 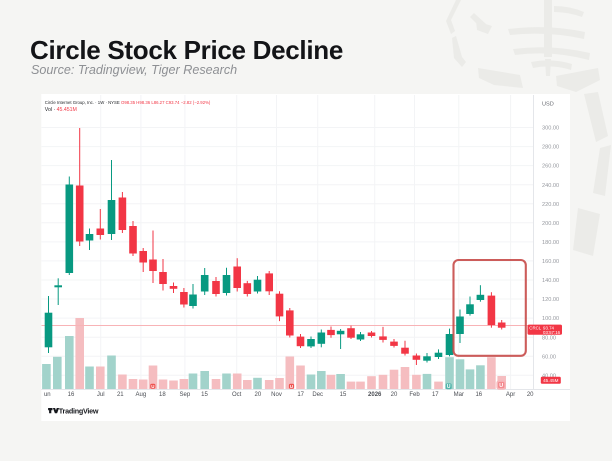 I want to click on svg-text: 45.45M, so click(x=550, y=380).